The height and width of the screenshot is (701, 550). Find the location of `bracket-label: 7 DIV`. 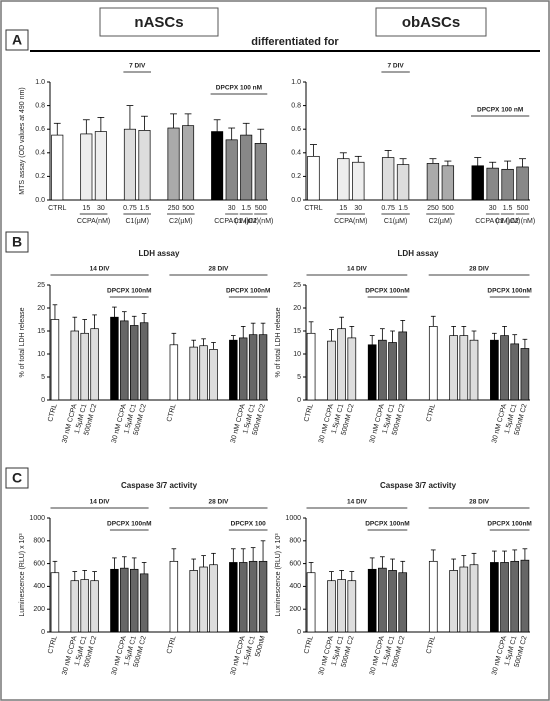

bracket-label: 7 DIV is located at coordinates (137, 66).